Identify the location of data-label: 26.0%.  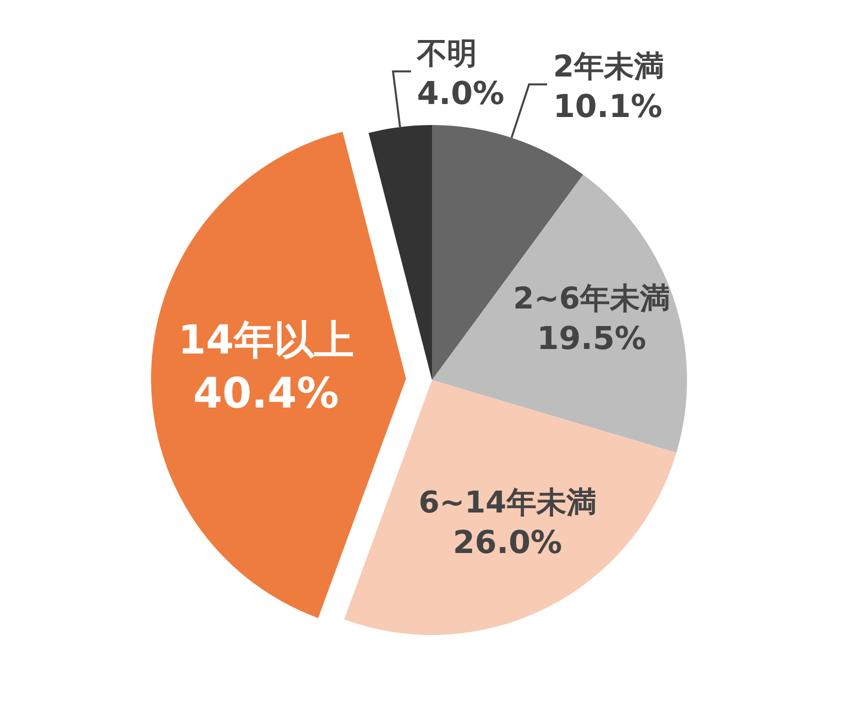
(507, 542).